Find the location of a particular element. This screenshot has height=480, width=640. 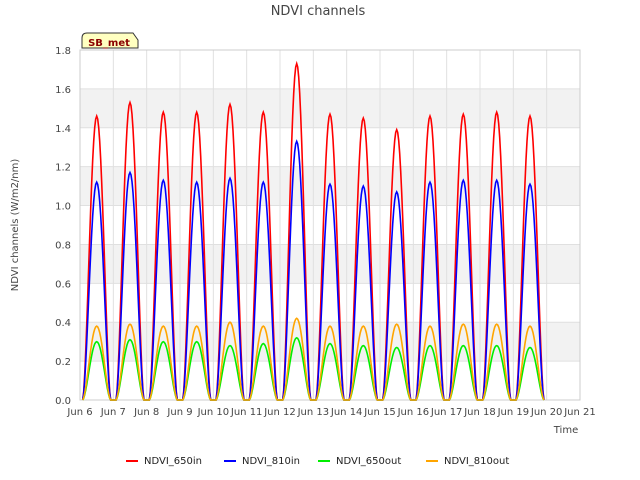

x-tick-label: Jun 15 is located at coordinates (379, 412).